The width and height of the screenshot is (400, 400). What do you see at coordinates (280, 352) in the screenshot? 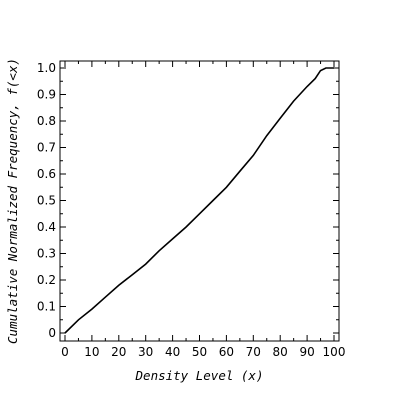
I see `x-tick-label: 80` at bounding box center [280, 352].